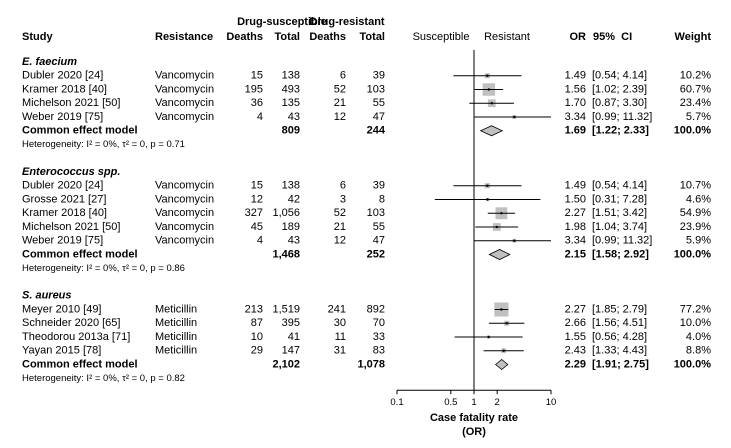  Describe the element at coordinates (291, 103) in the screenshot. I see `ds-total: 135` at that location.